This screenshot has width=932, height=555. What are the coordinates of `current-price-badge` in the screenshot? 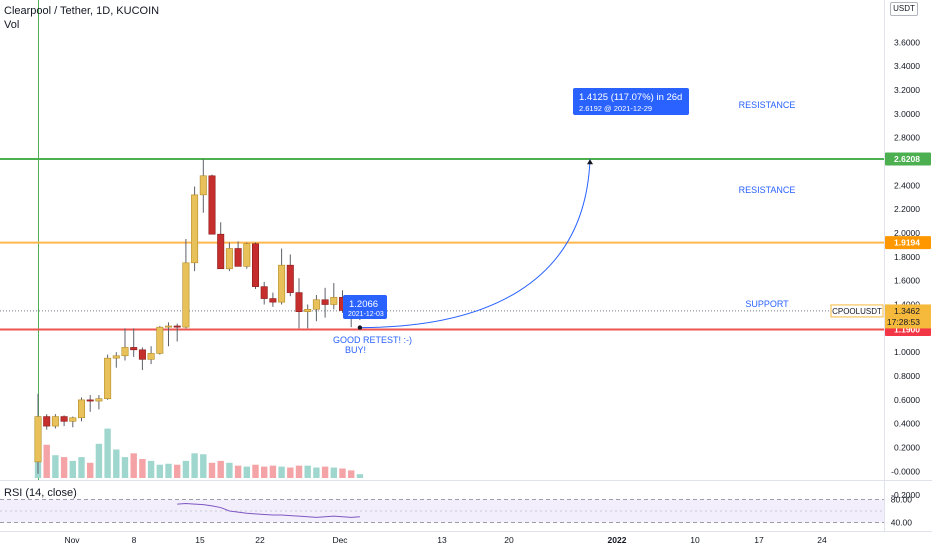 It's located at (908, 316).